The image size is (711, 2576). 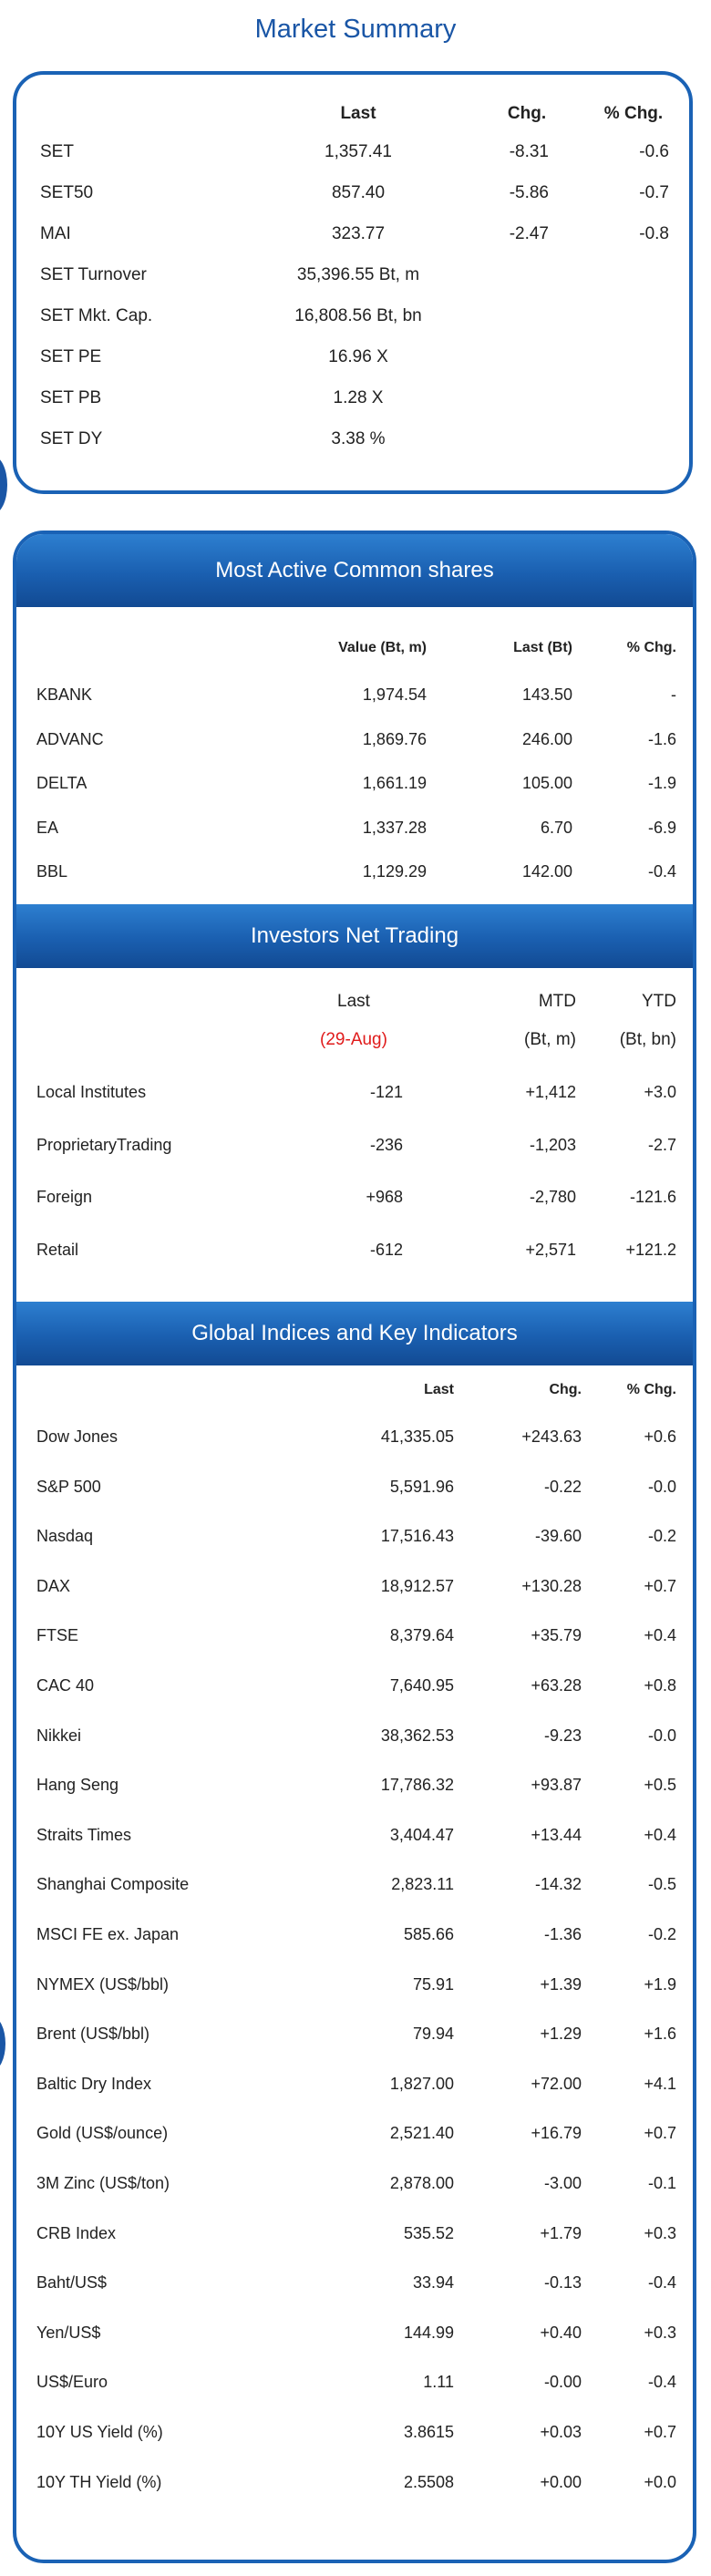 I want to click on global-indicator-row: Straits Times 3,404.47 +13.44 +0.4, so click(x=354, y=1838).